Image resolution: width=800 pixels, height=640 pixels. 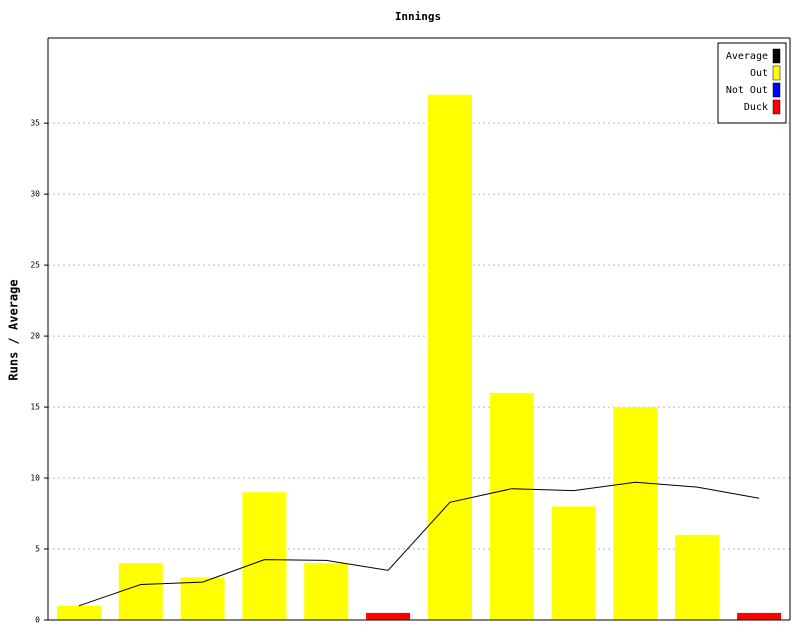 What do you see at coordinates (37, 620) in the screenshot?
I see `y-tick-label: 0` at bounding box center [37, 620].